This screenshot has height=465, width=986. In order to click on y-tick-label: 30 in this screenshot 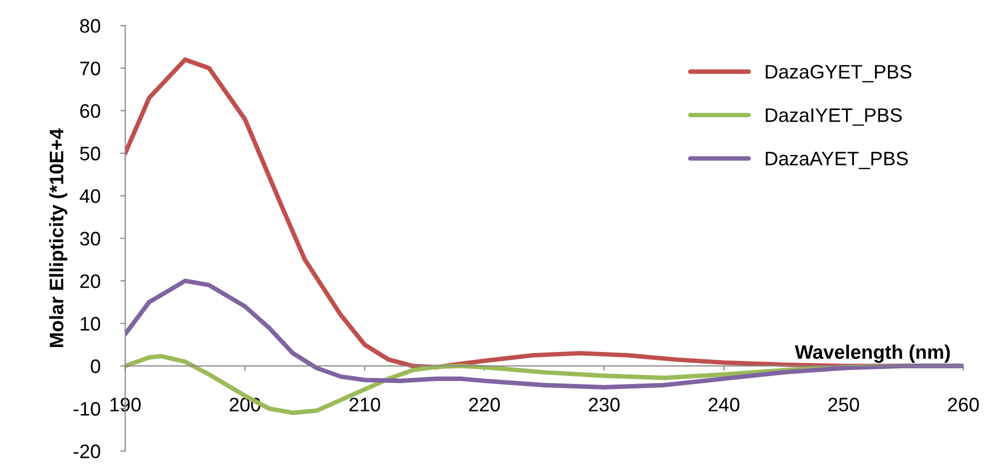, I will do `click(90, 239)`.